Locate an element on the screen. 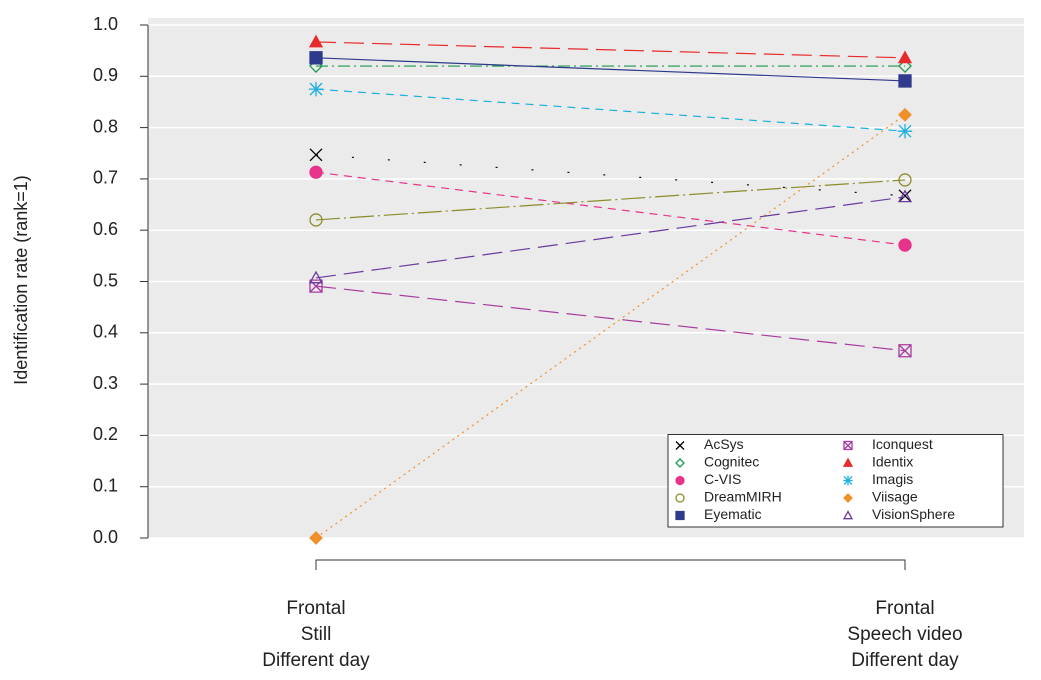  legend-label: C-VIS is located at coordinates (722, 479).